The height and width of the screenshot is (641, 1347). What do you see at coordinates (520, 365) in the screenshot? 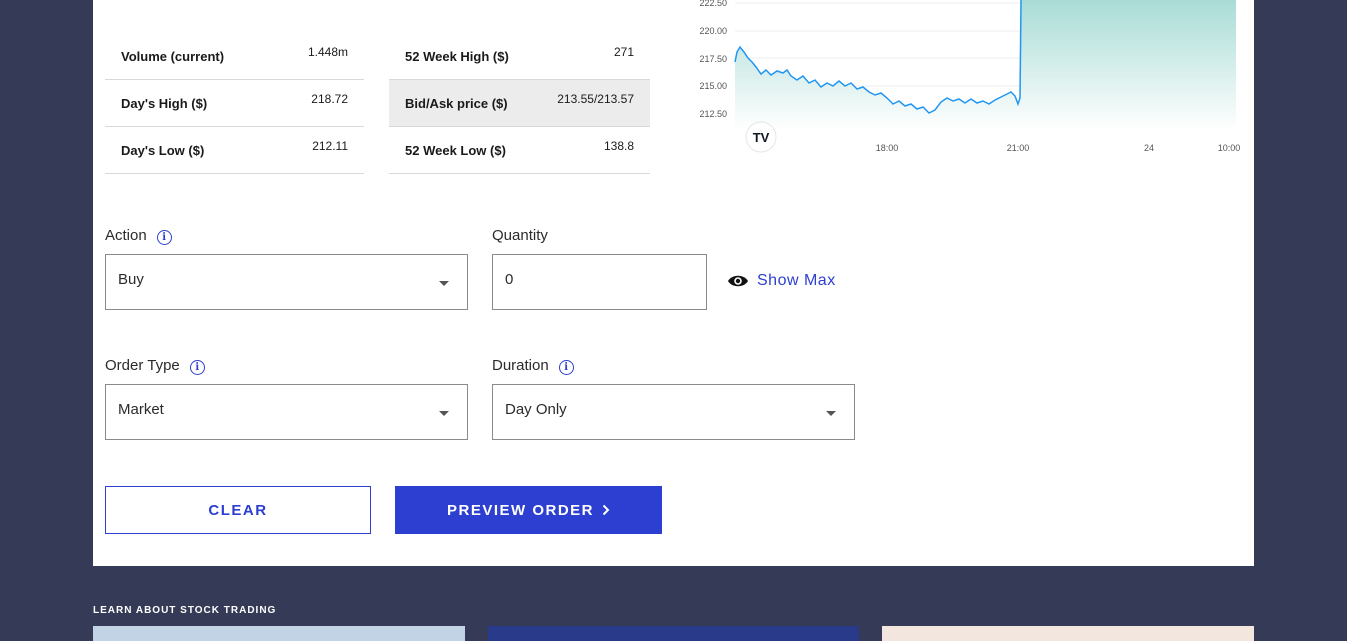
I see `duration-label: Duration` at bounding box center [520, 365].